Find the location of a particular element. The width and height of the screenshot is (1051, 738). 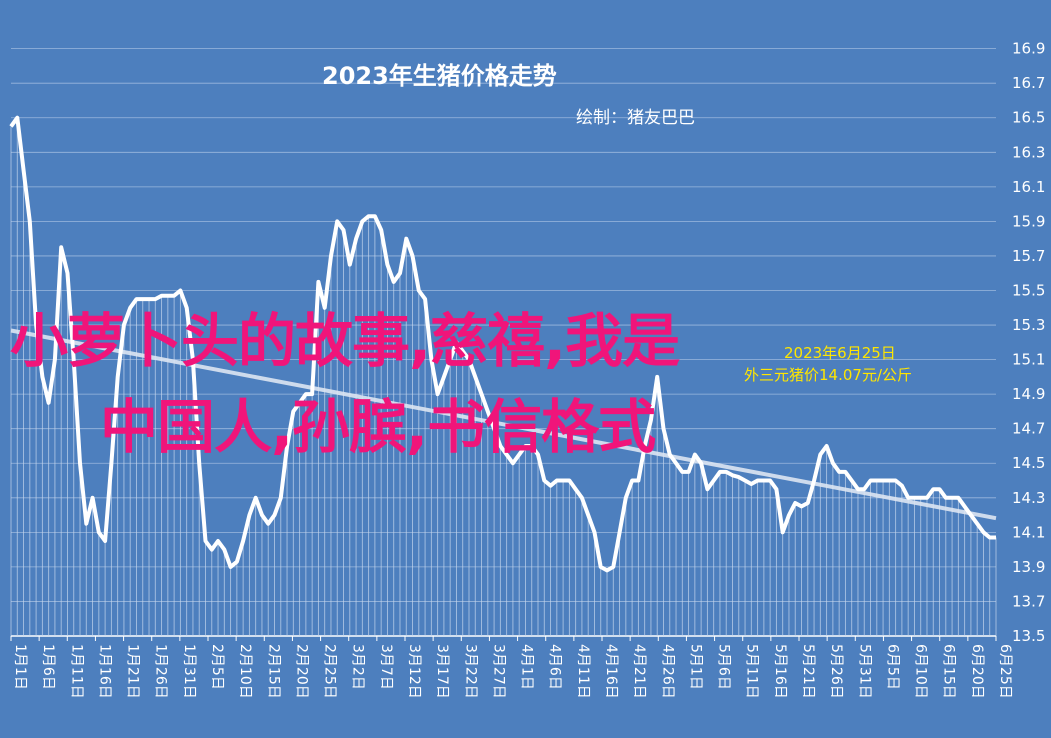

y-tick-label: 14.1 is located at coordinates (1028, 532).